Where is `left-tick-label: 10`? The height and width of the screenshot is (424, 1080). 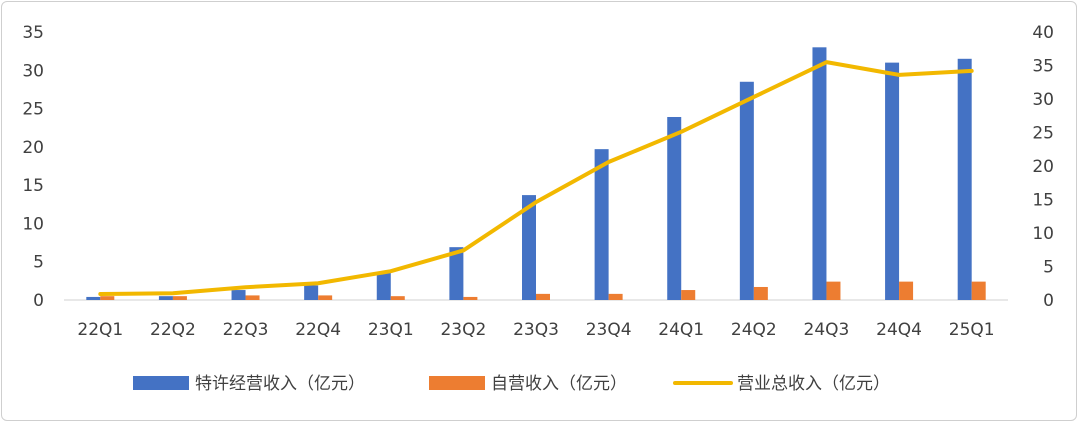
left-tick-label: 10 is located at coordinates (33, 224).